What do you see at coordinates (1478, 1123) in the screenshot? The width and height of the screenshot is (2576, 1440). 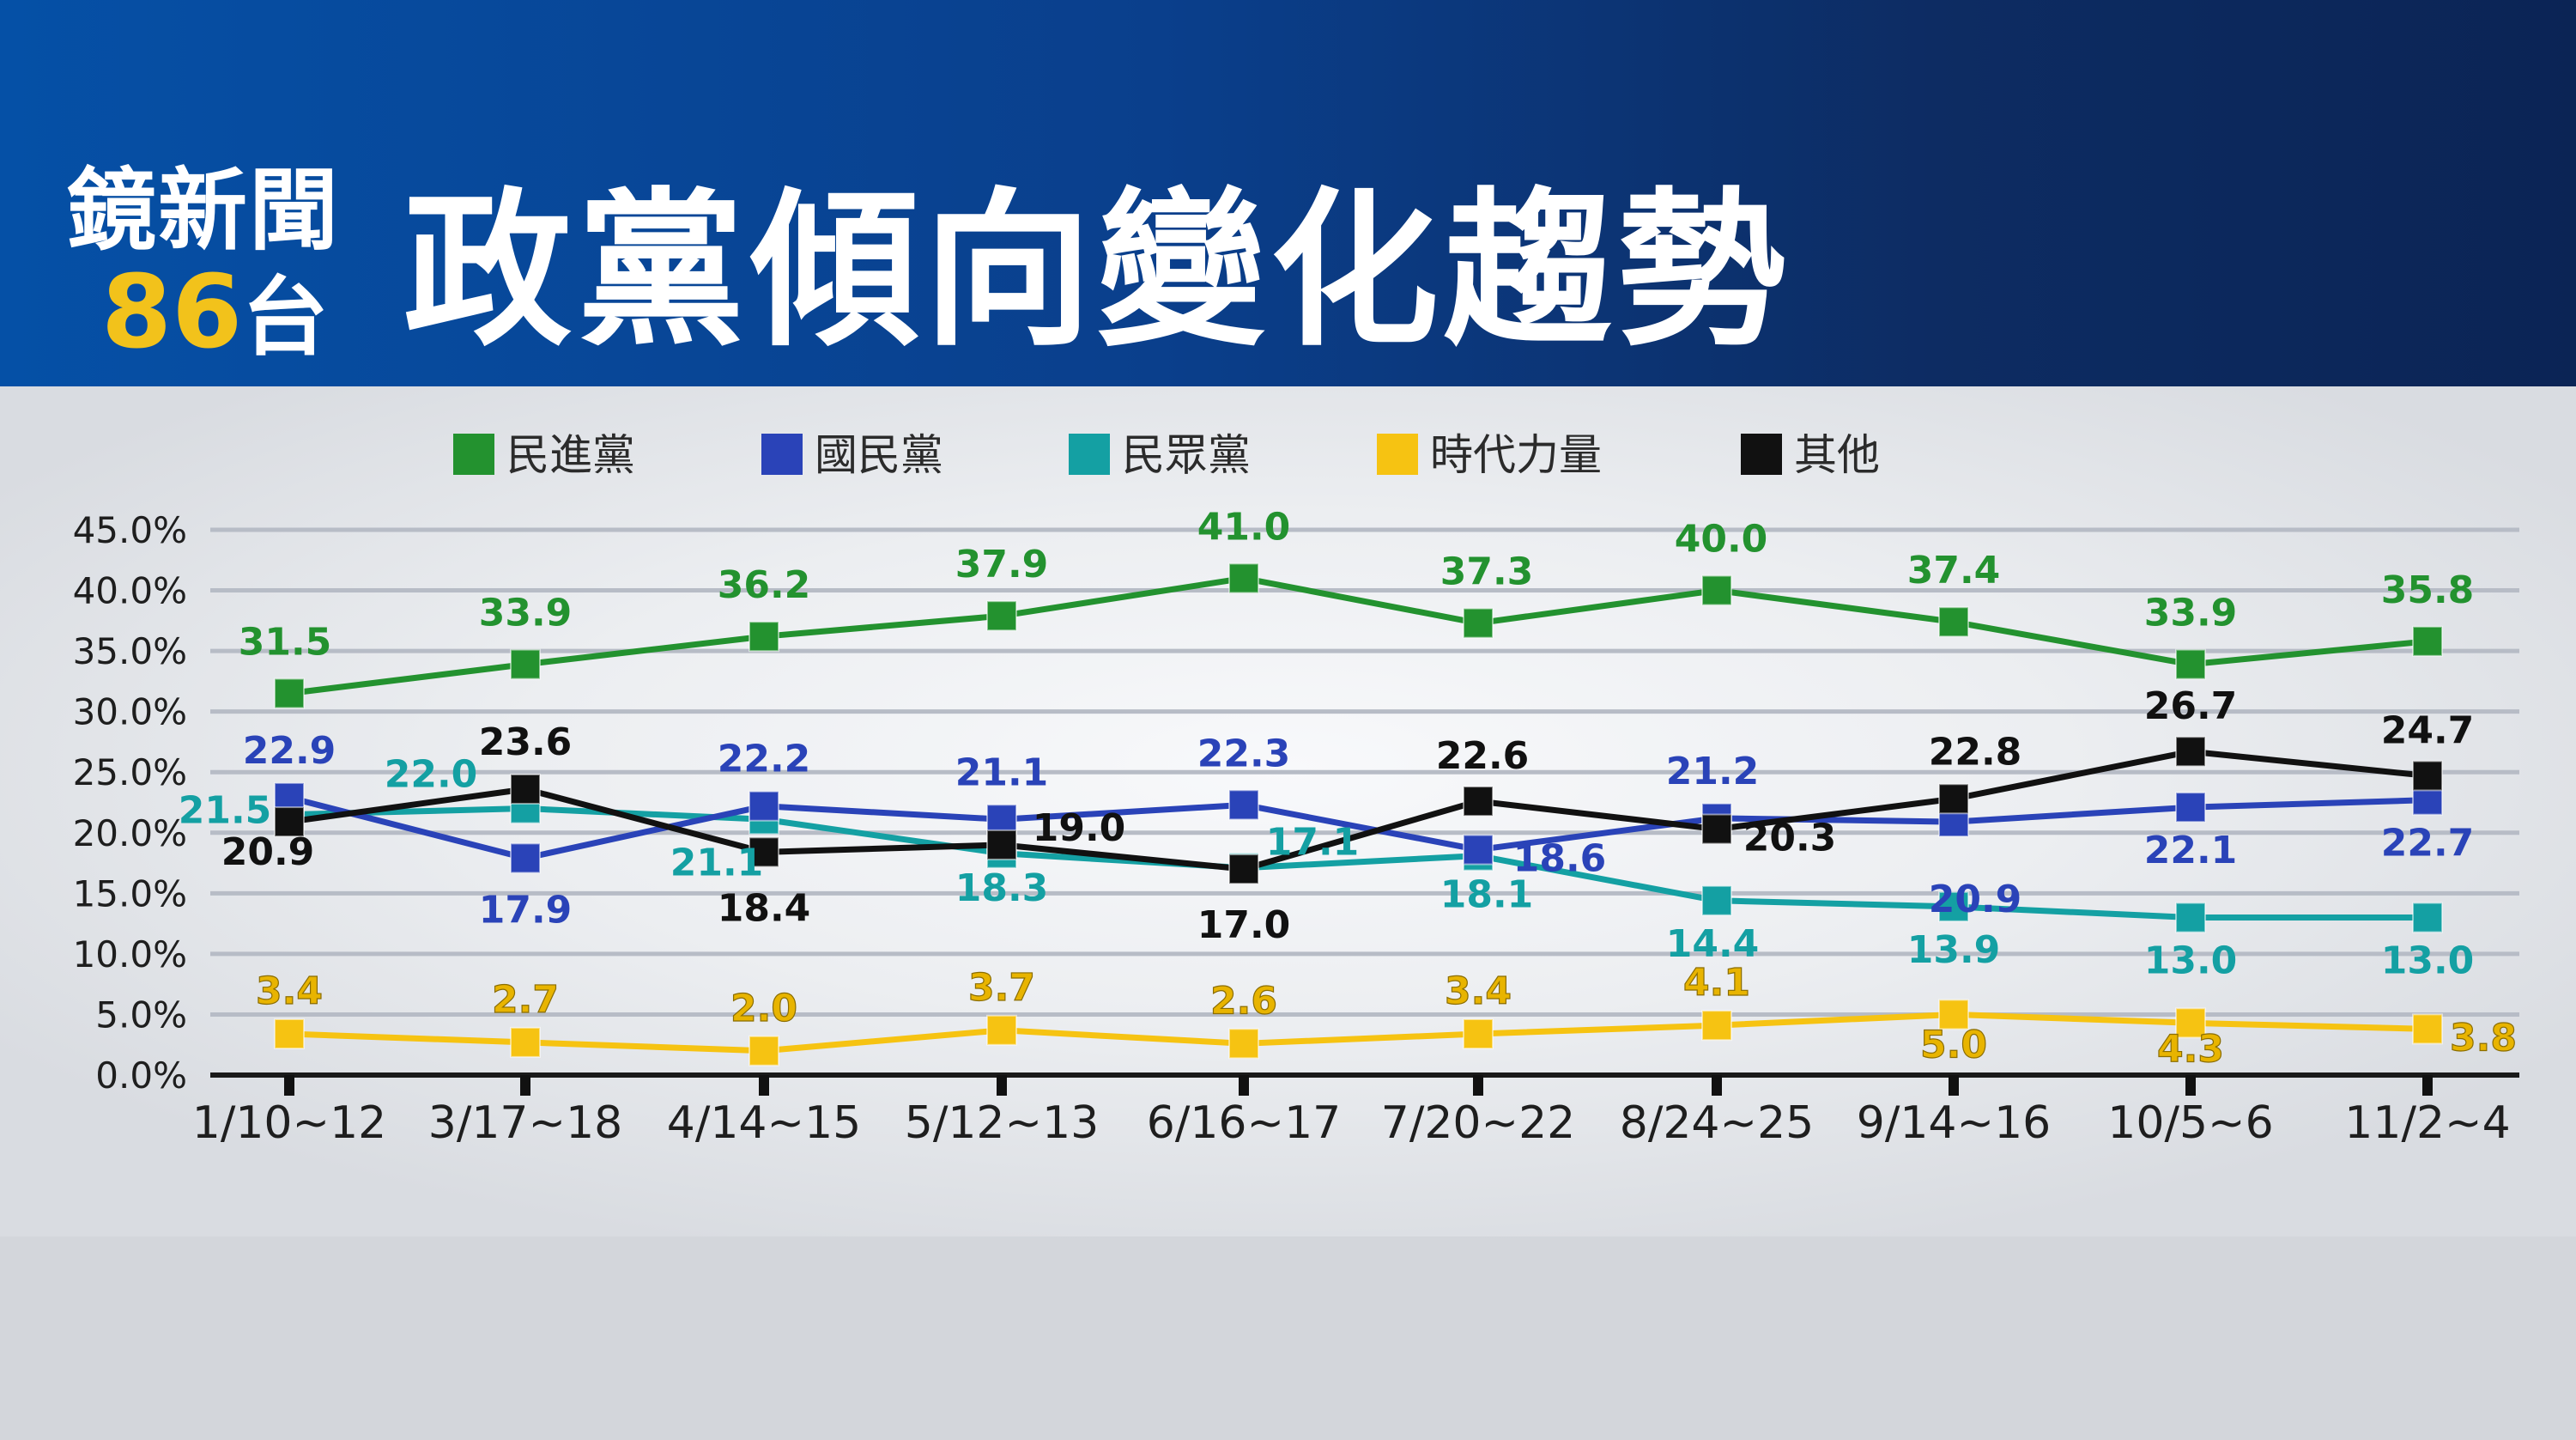 I see `x-tick-label: 7/20~22` at bounding box center [1478, 1123].